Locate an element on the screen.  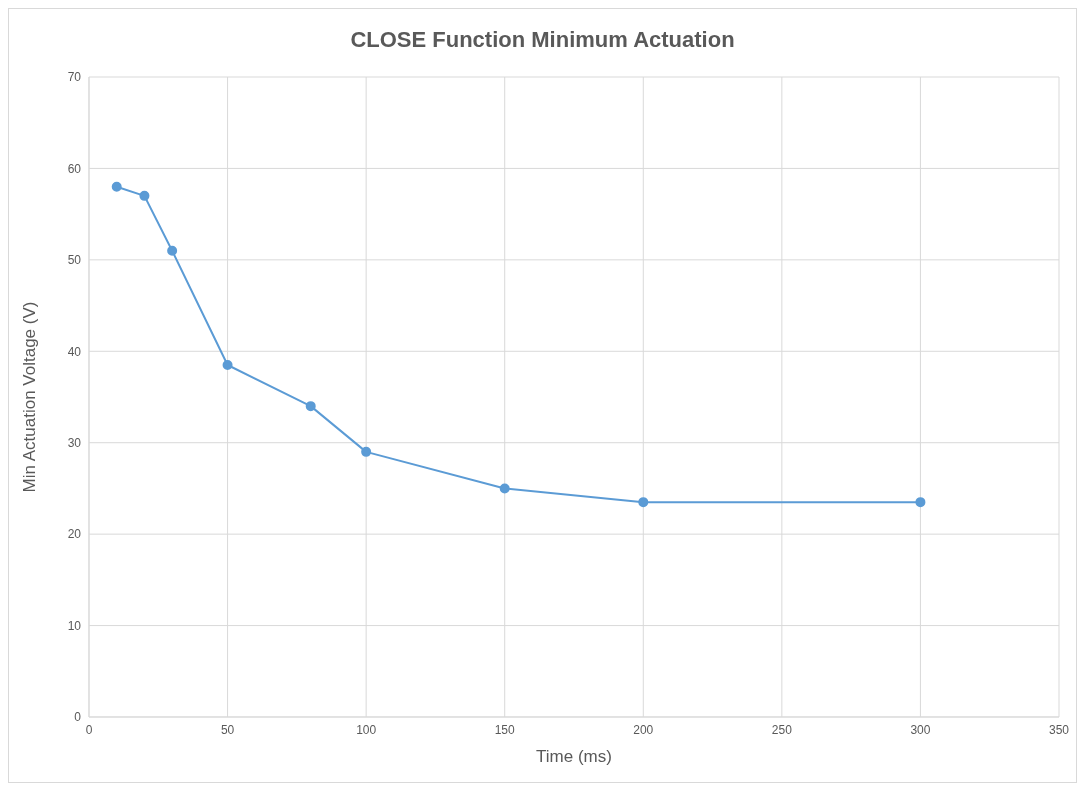
x-tick-label: 50 is located at coordinates (227, 729).